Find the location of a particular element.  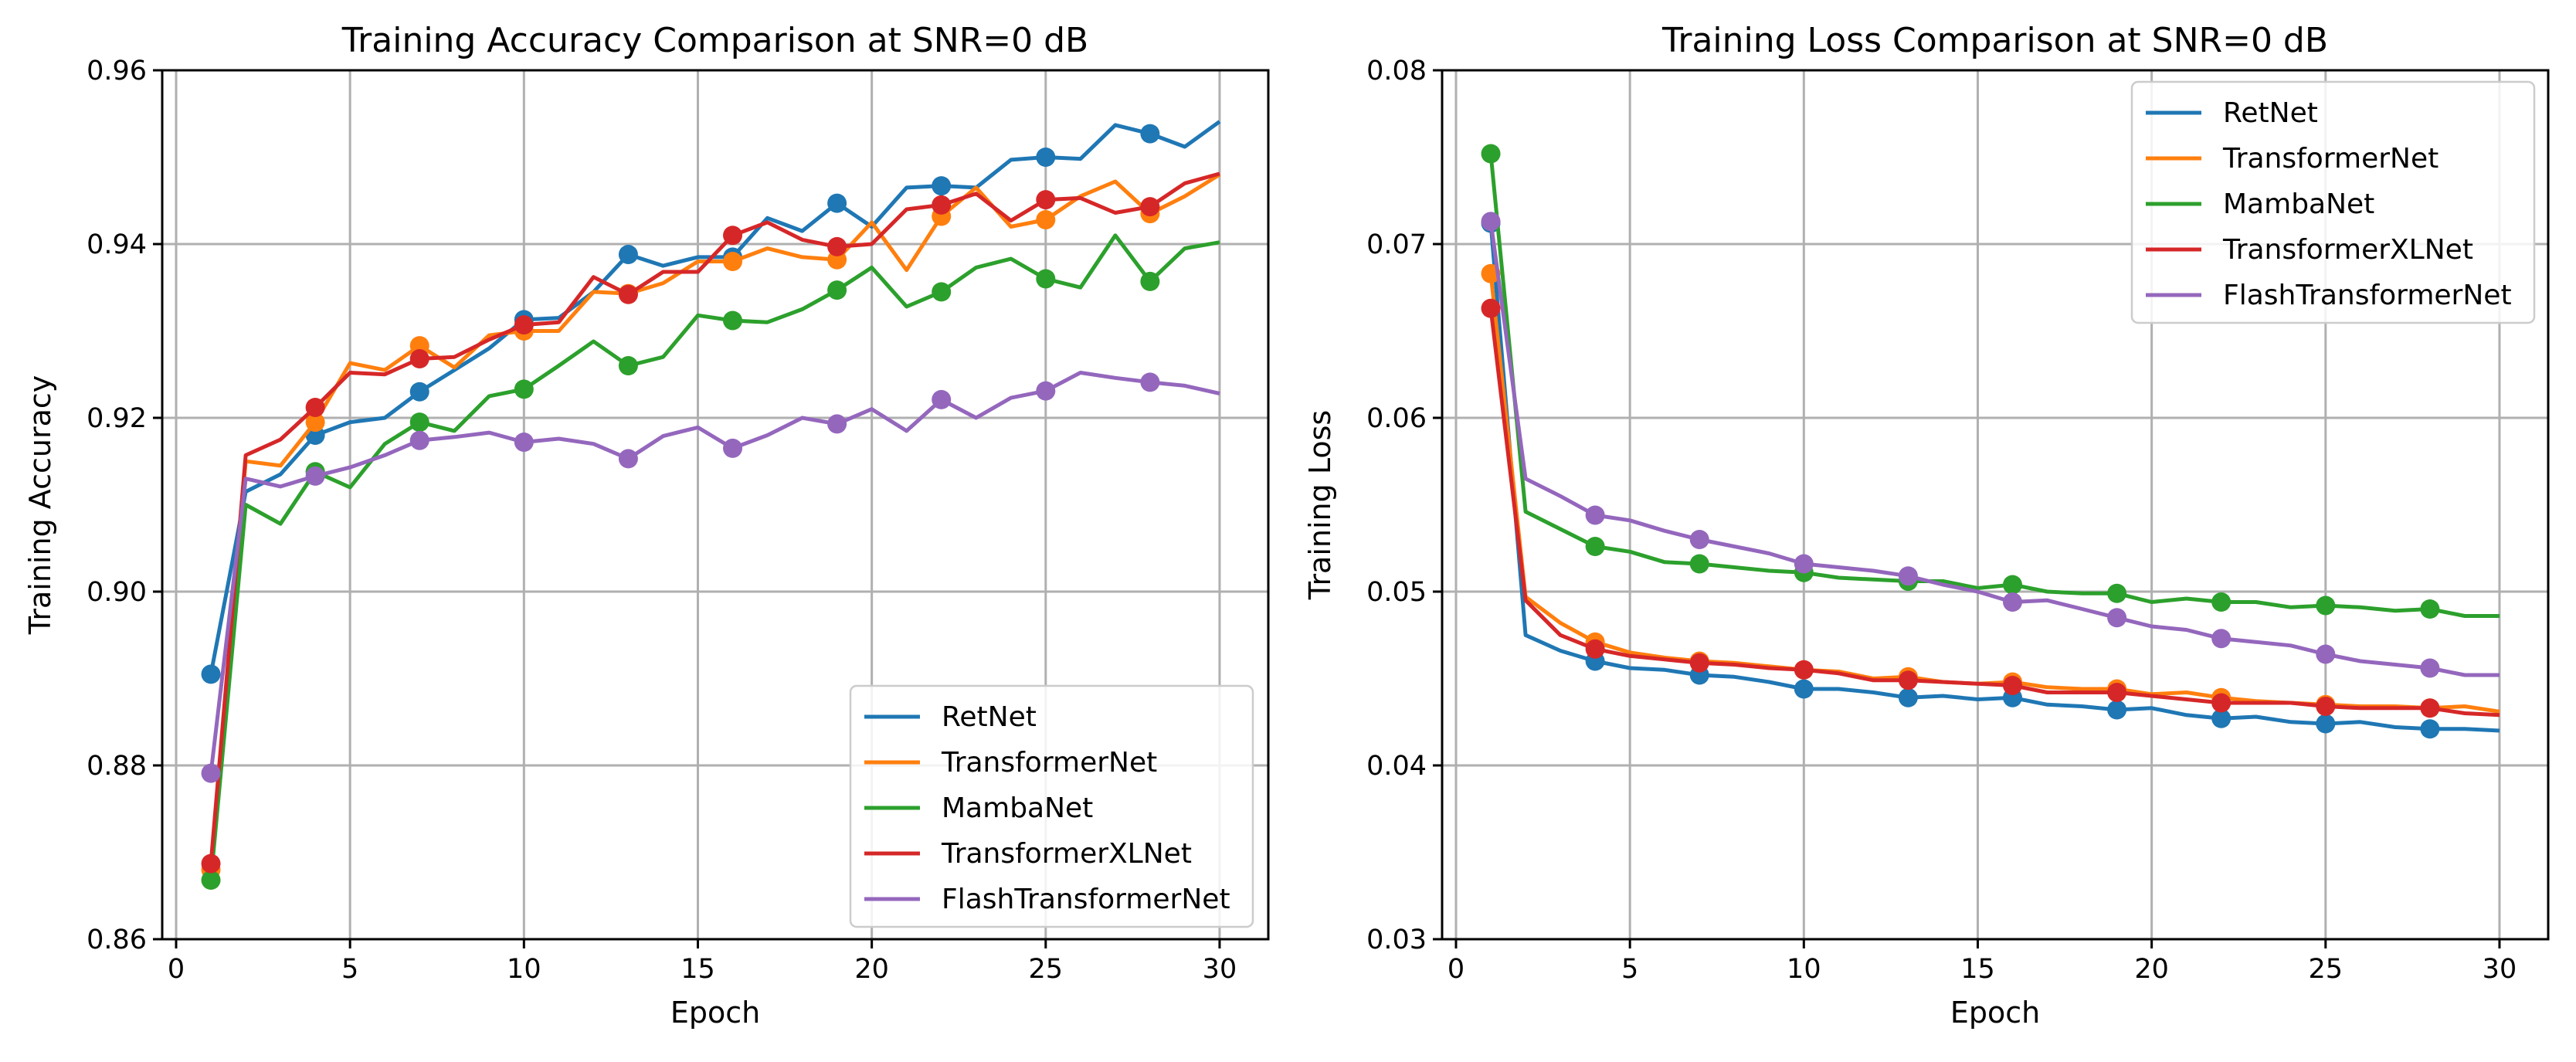

legend-box is located at coordinates (1051, 806).